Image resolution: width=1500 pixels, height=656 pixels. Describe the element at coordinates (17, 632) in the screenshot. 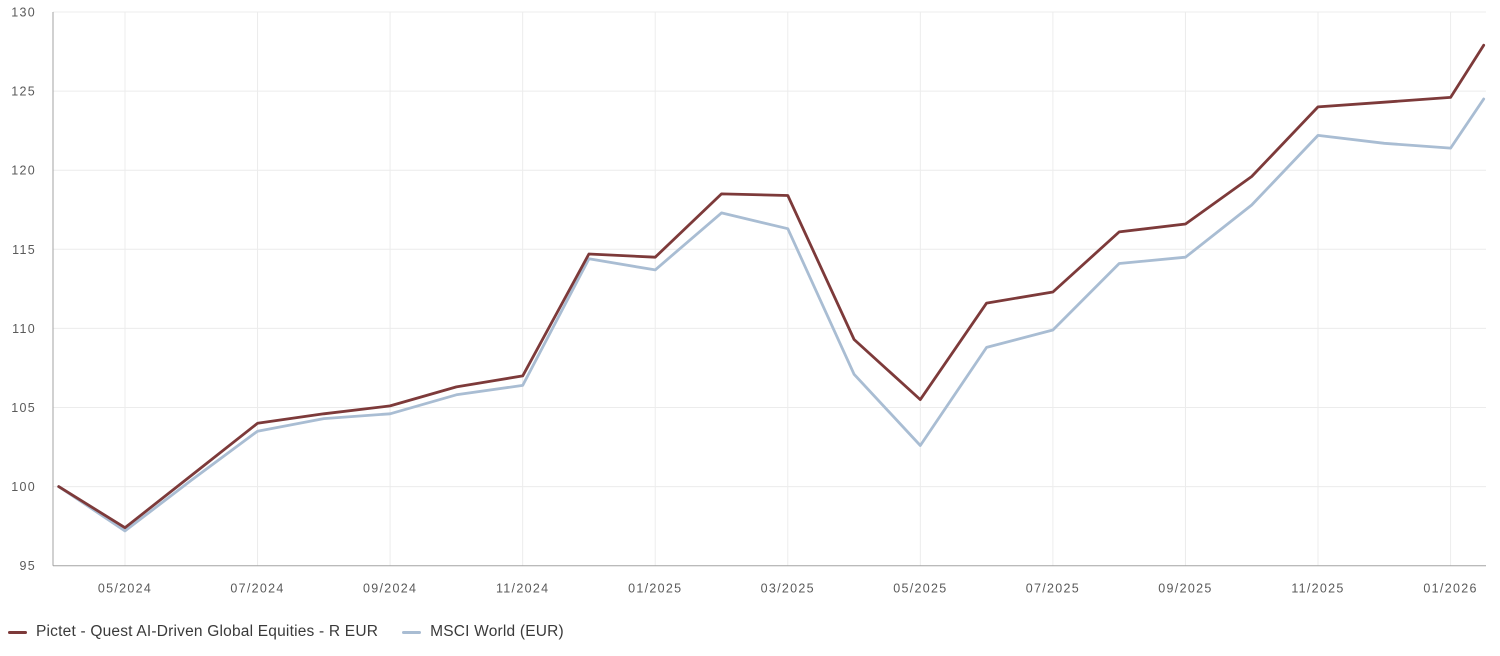

I see `legend-line-swatch-pictet` at that location.